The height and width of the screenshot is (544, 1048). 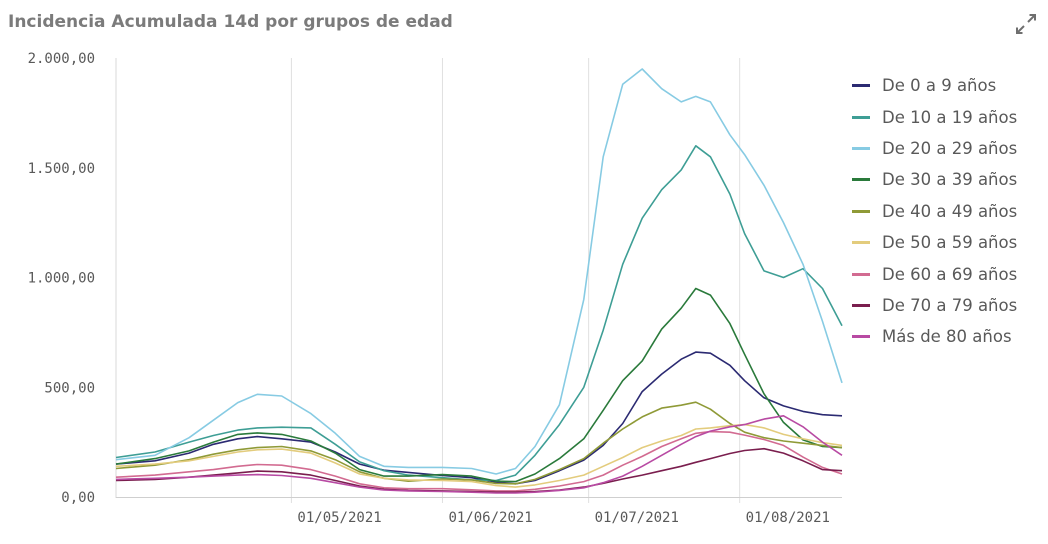 I want to click on legend-item: De 60 a 69 años, so click(x=947, y=273).